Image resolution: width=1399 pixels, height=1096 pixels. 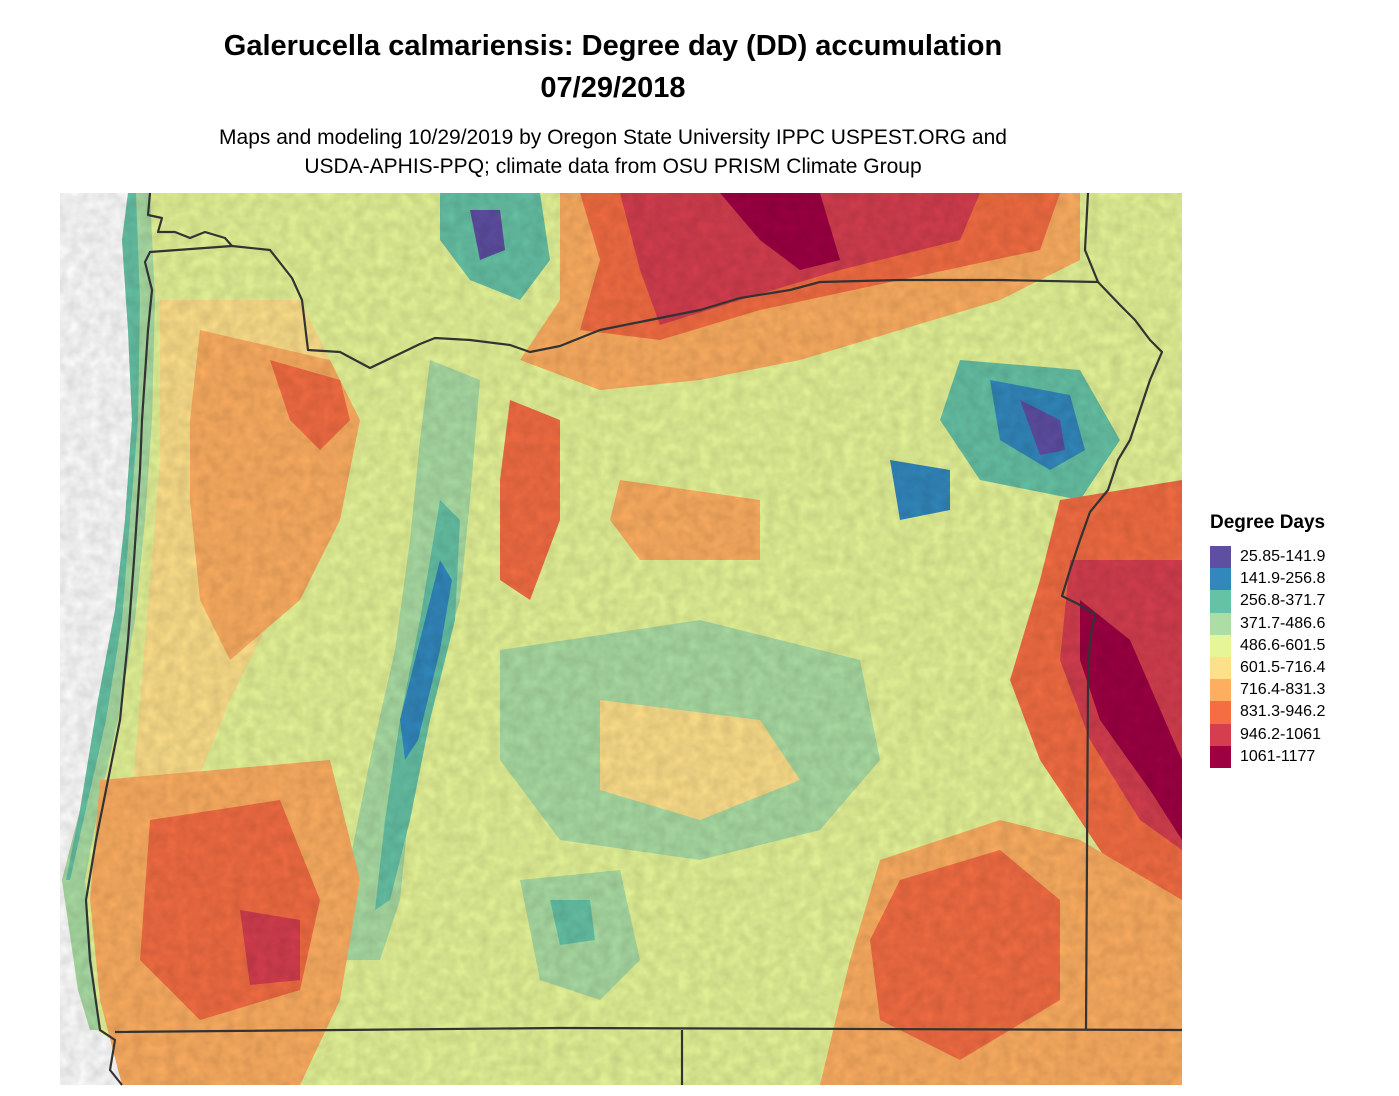 I want to click on legend-item: 946.2-1061, so click(x=1267, y=734).